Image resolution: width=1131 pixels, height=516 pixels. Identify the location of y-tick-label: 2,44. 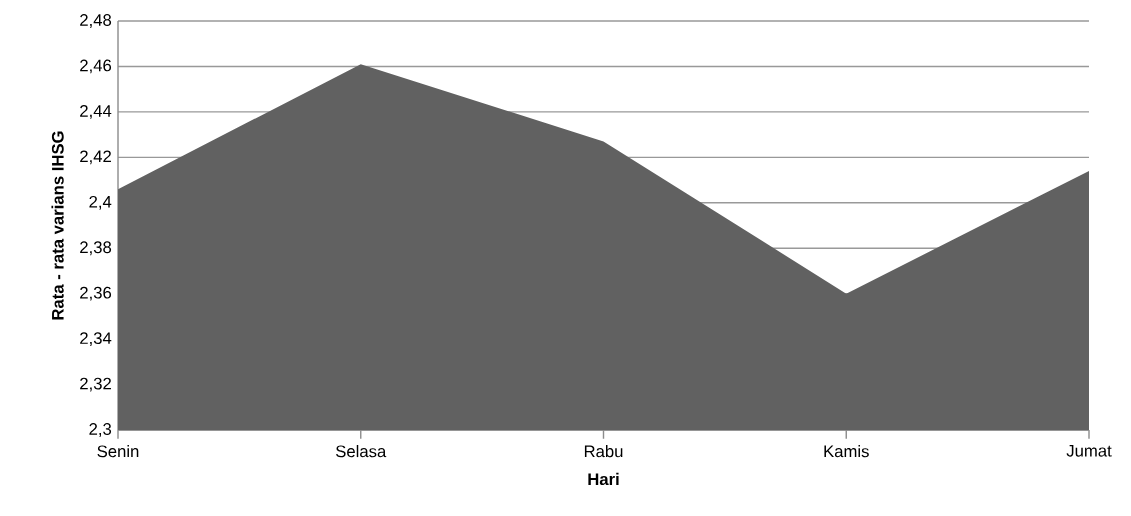
(96, 111).